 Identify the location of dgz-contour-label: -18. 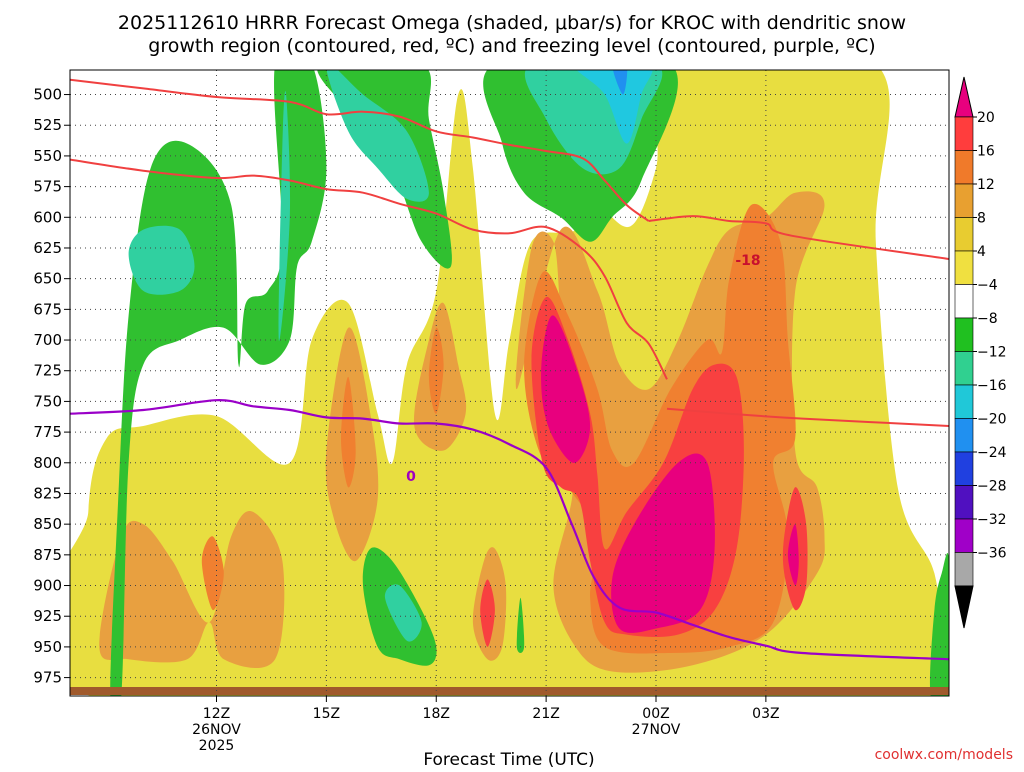
(747, 261).